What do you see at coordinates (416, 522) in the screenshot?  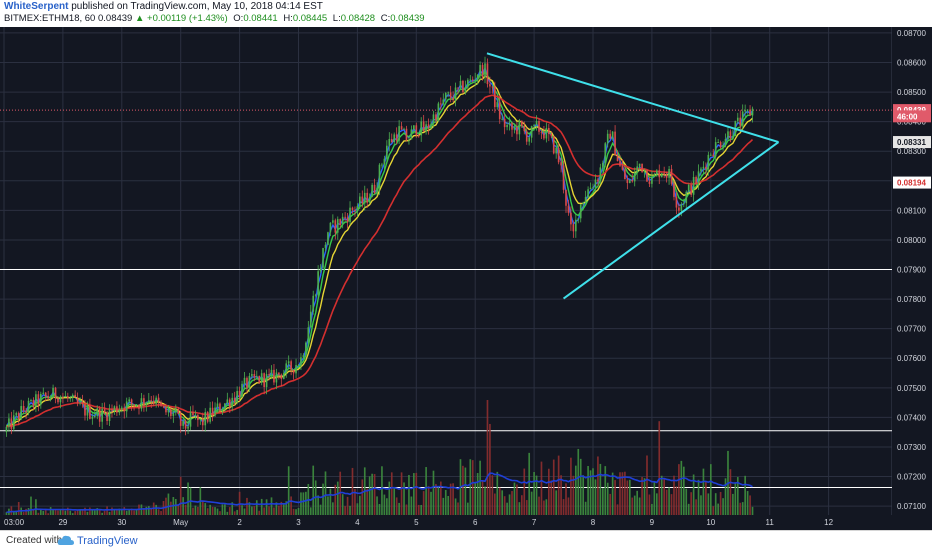 I see `time-tick-label: 5` at bounding box center [416, 522].